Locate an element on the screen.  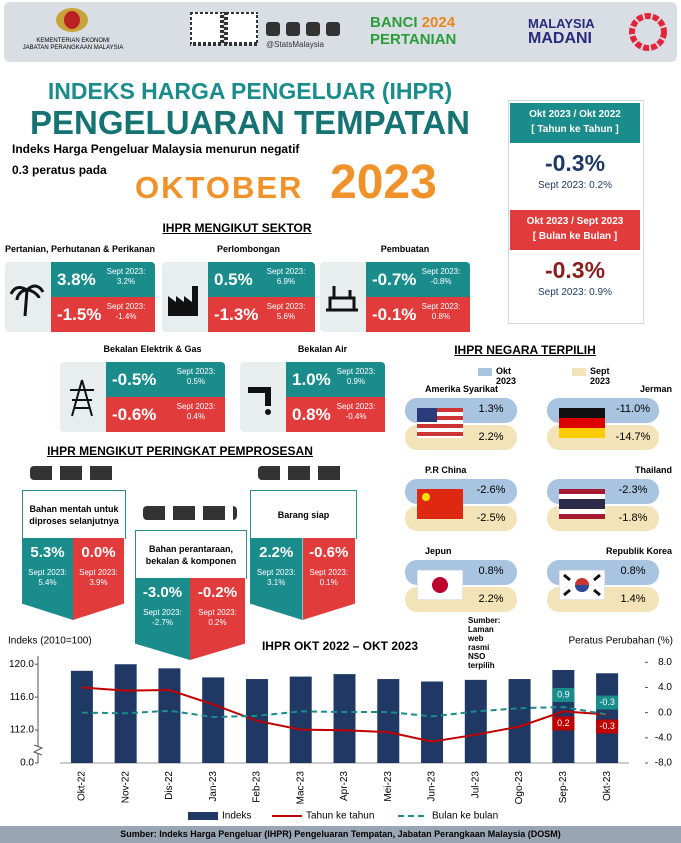
stage-band: -0.2% Sept 2023: 0.2% is located at coordinates (217, 619).